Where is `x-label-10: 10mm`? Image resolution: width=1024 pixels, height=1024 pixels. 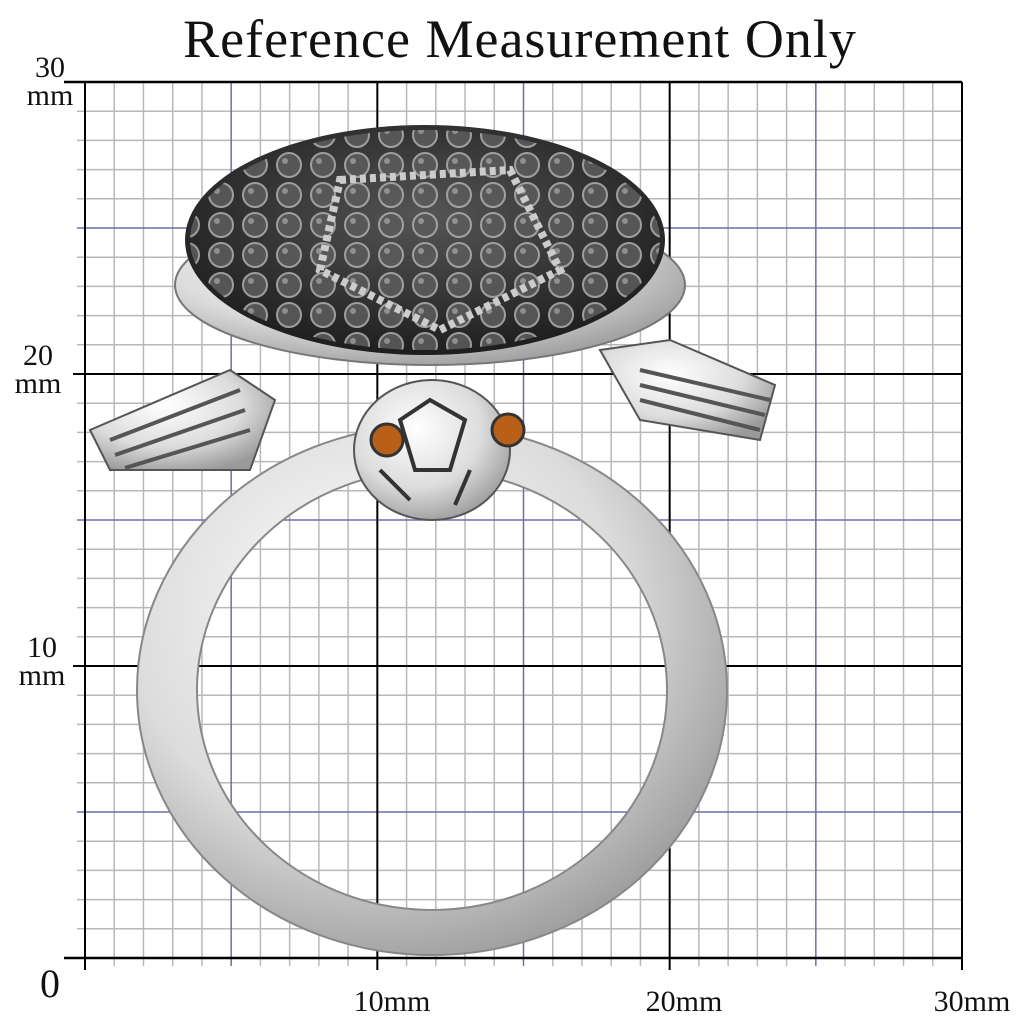 x-label-10: 10mm is located at coordinates (392, 1001).